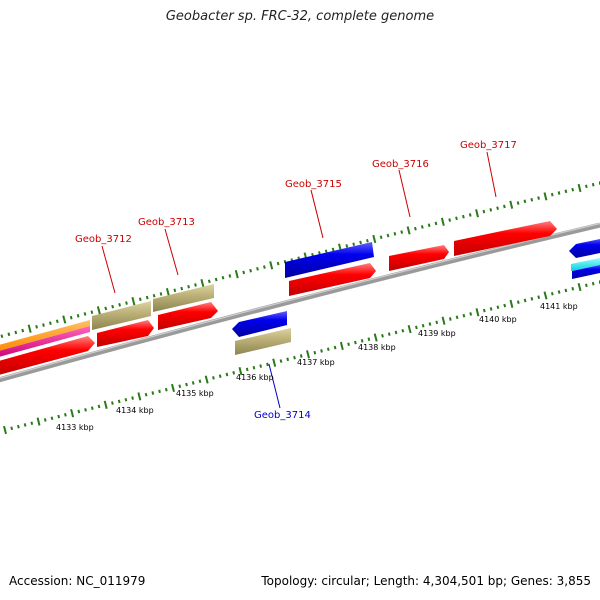  What do you see at coordinates (75, 427) in the screenshot?
I see `kbp-label: 4133 kbp` at bounding box center [75, 427].